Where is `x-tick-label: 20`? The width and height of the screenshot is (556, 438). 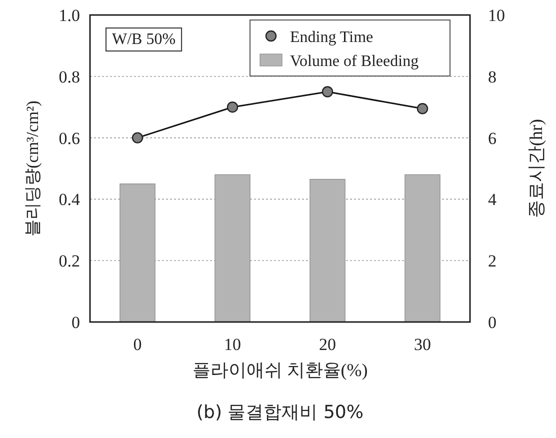
x-tick-label: 20 is located at coordinates (327, 344).